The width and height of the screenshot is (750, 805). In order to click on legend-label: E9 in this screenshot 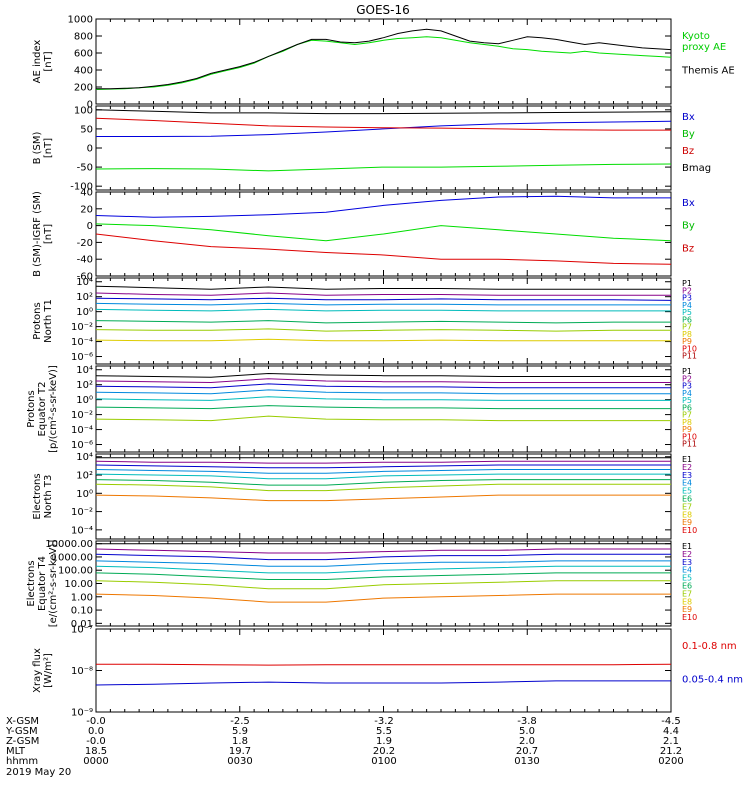, I will do `click(687, 522)`.